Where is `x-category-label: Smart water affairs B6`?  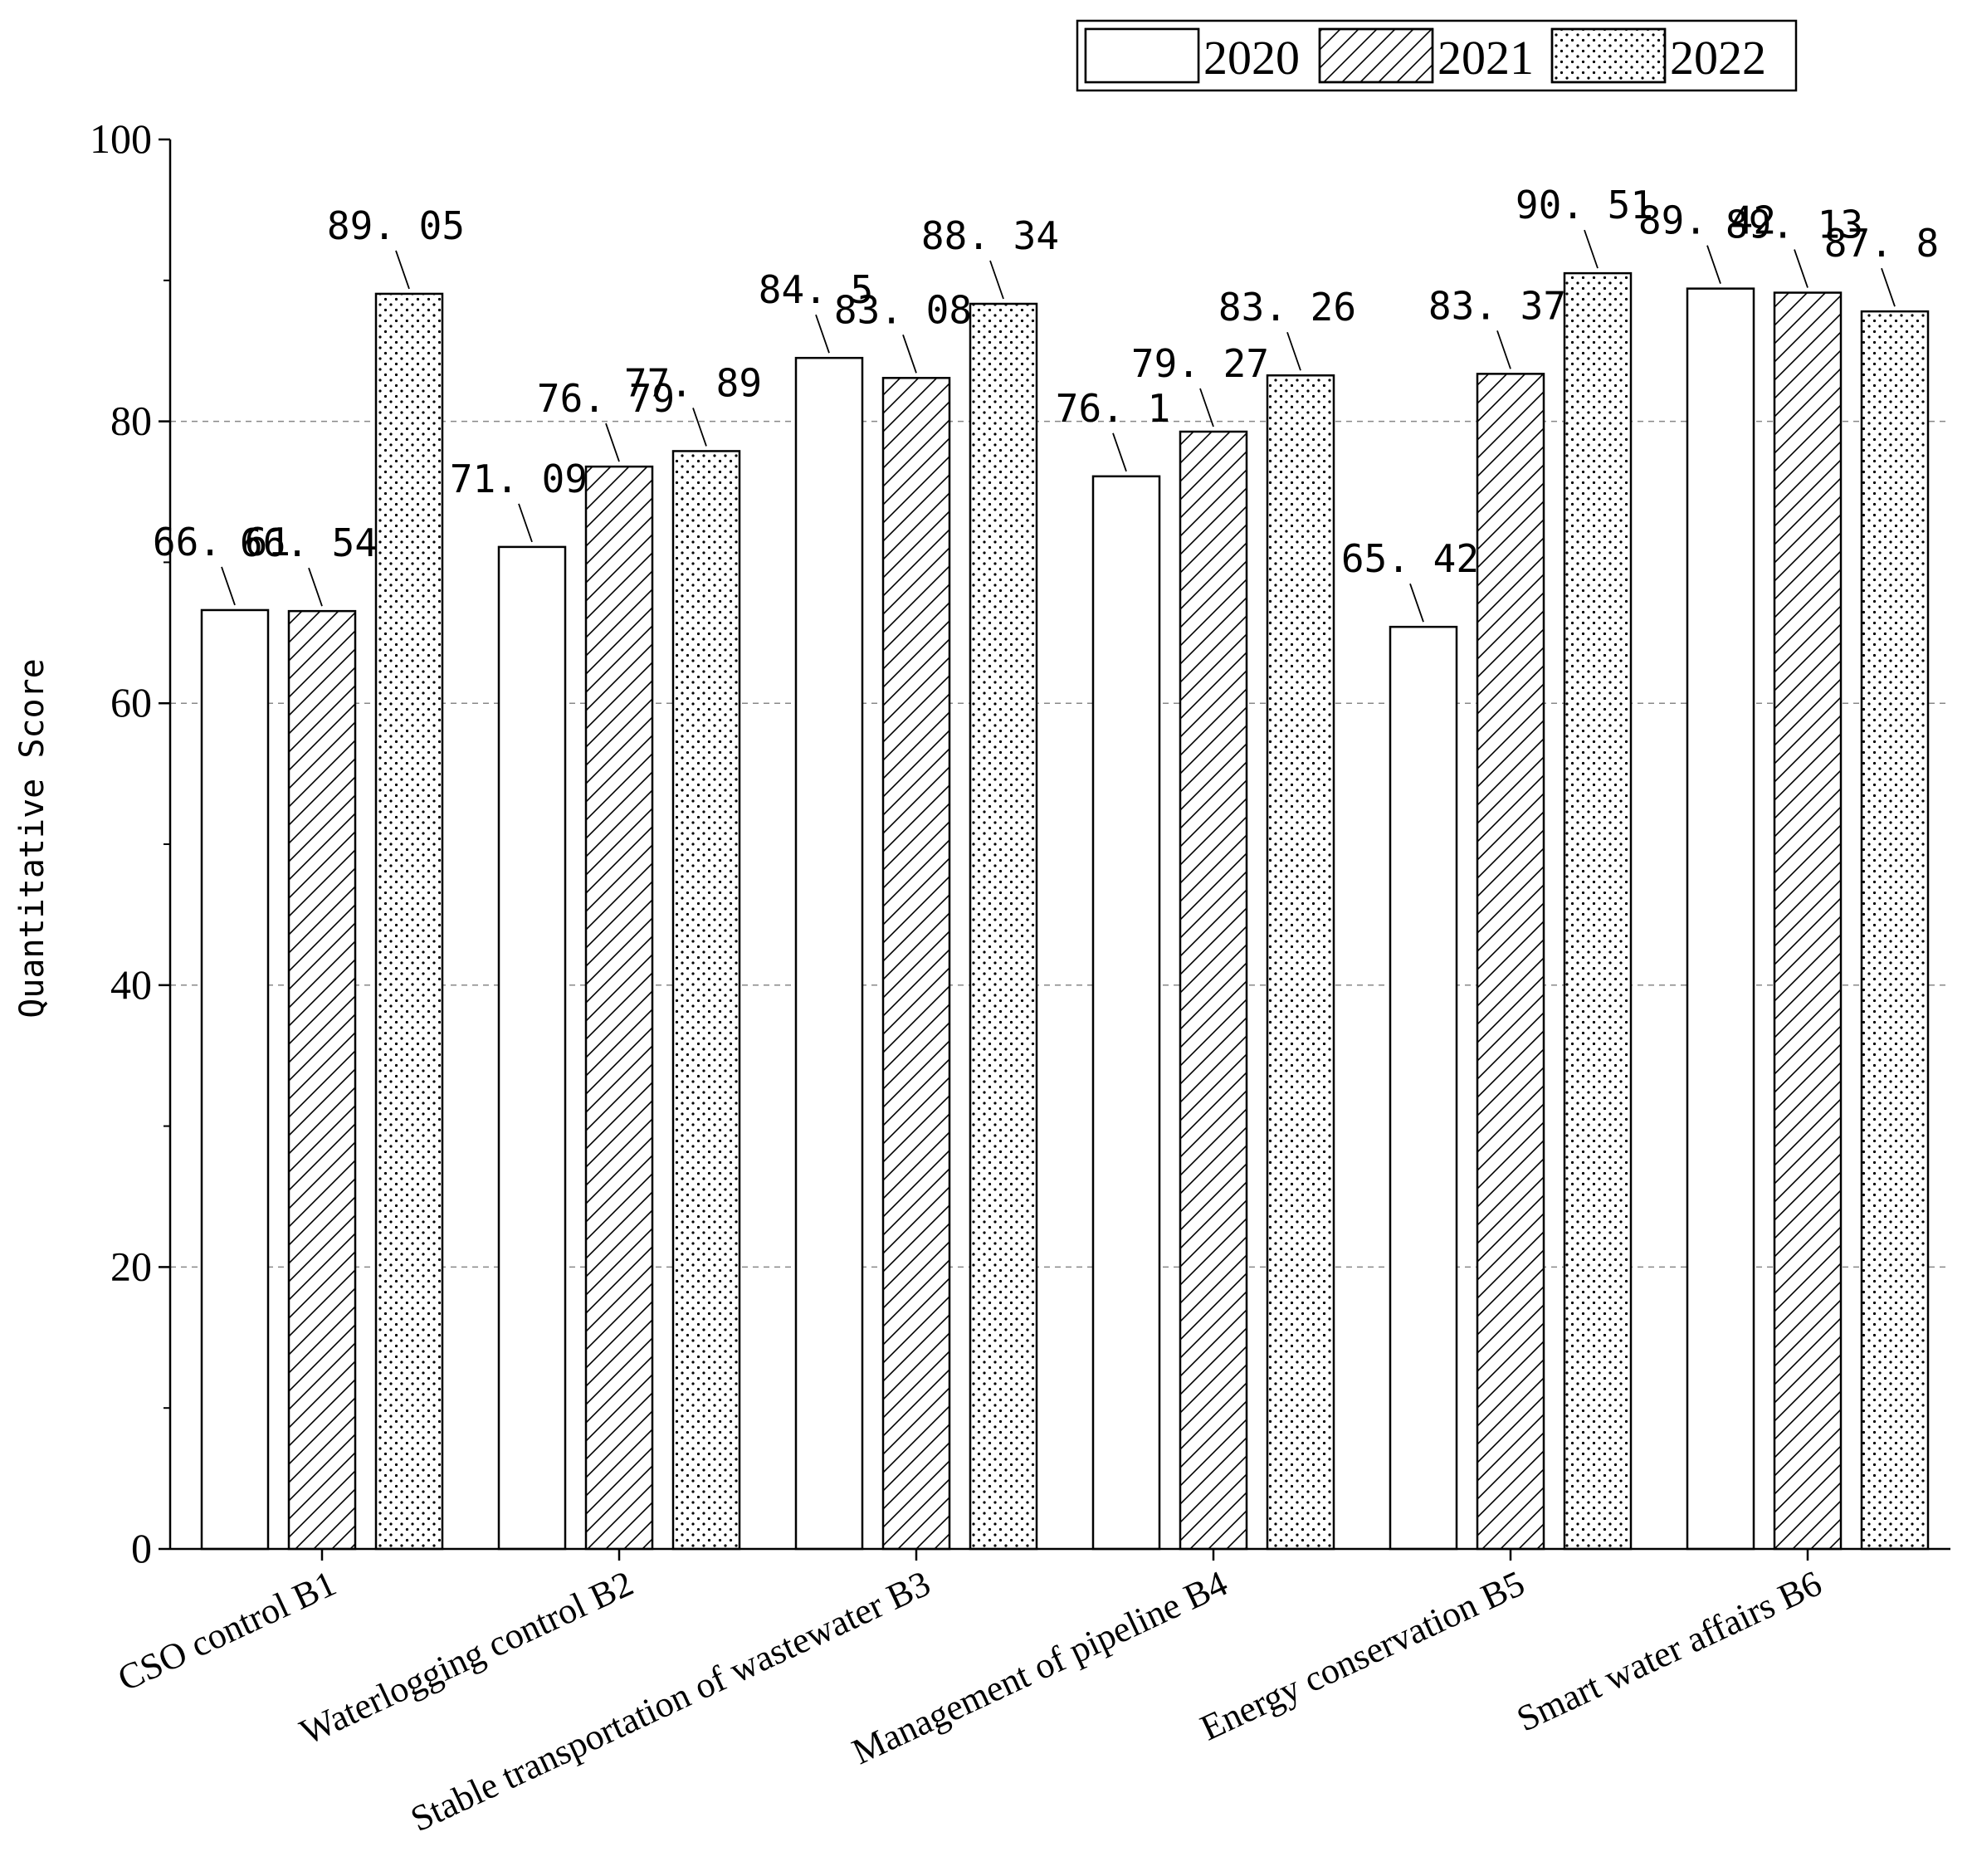
x-category-label: Smart water affairs B6 is located at coordinates (1669, 1651).